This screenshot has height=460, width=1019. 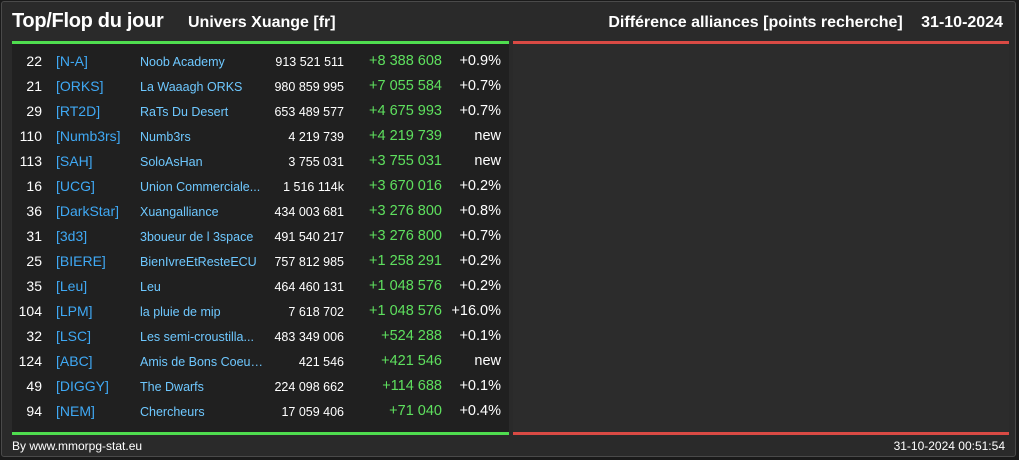 What do you see at coordinates (172, 412) in the screenshot?
I see `alliance-name: Chercheurs` at bounding box center [172, 412].